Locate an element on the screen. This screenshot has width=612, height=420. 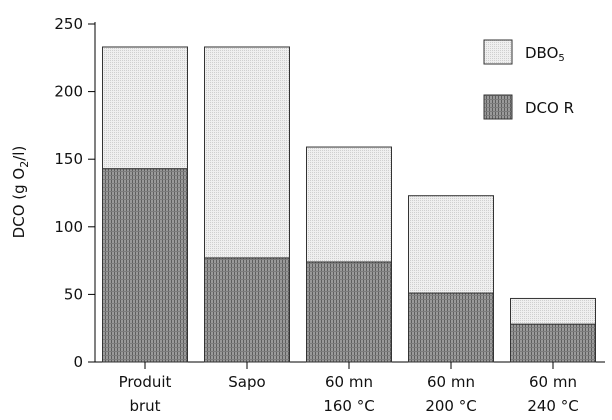
x-tick-label: 200 °C is located at coordinates (450, 406).